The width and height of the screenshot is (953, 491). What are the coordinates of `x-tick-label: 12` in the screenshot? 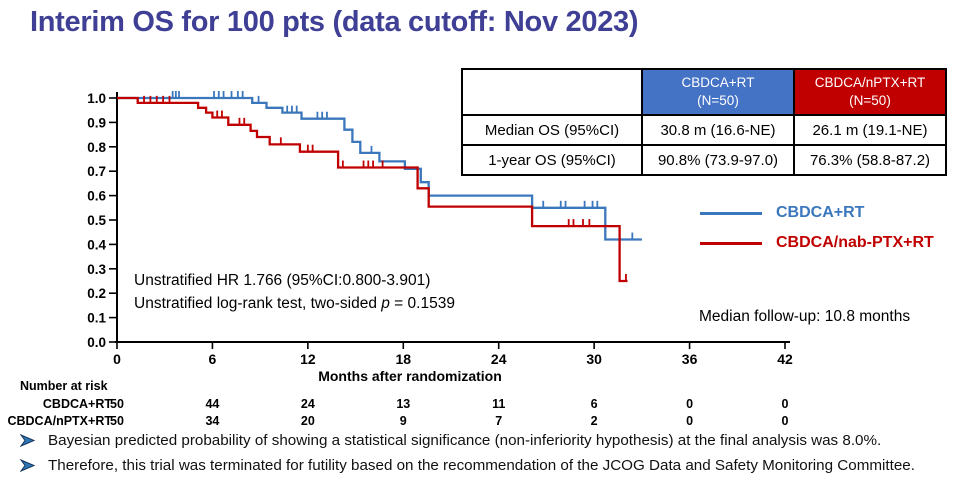 It's located at (308, 359).